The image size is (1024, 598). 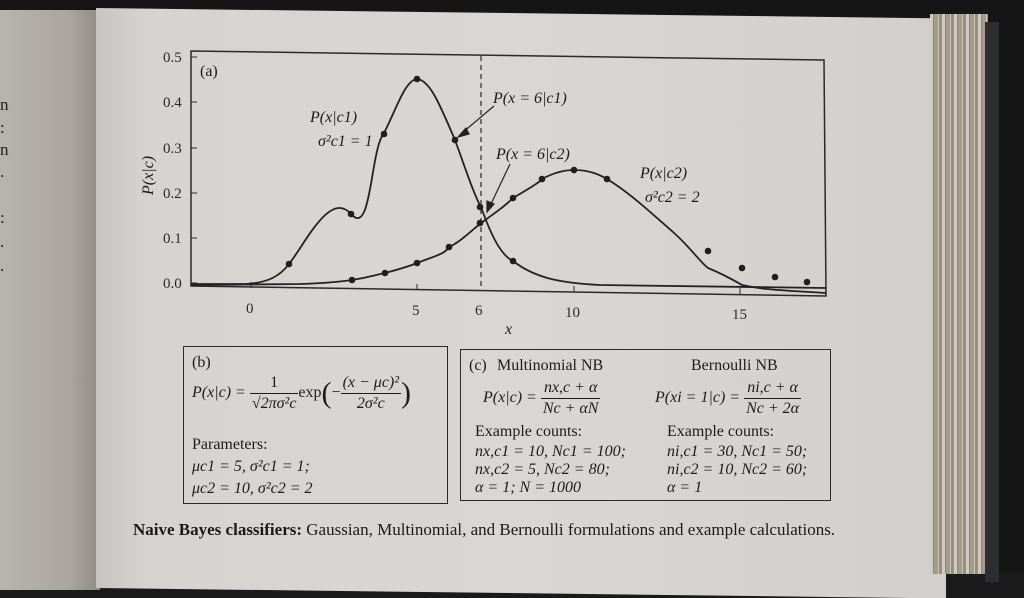 I want to click on y-tick-label: 0.2, so click(x=172, y=194).